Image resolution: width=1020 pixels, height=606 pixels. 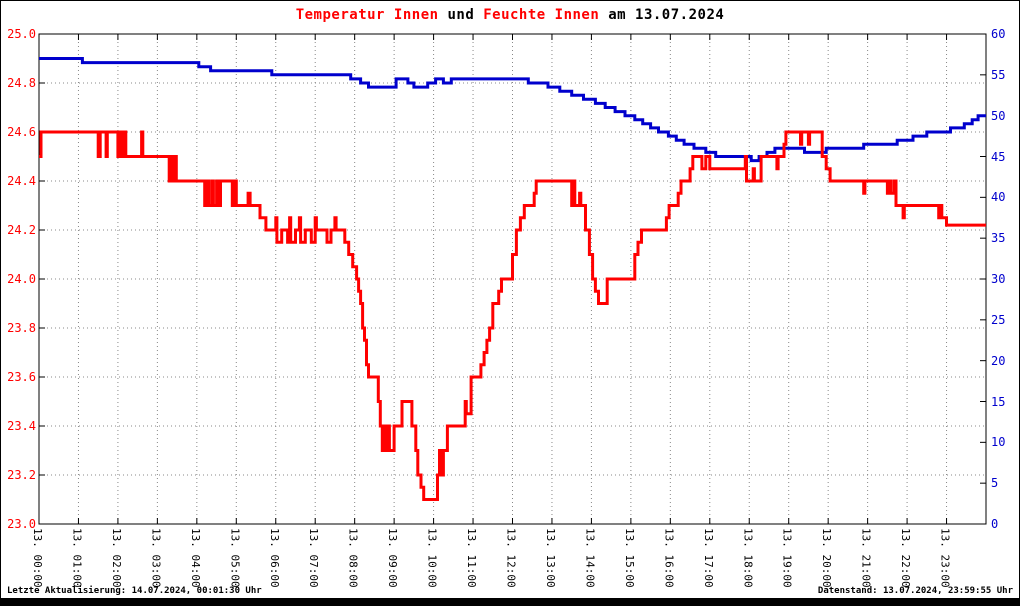 What do you see at coordinates (235, 558) in the screenshot?
I see `x-axis-label: 13. 05:00` at bounding box center [235, 558].